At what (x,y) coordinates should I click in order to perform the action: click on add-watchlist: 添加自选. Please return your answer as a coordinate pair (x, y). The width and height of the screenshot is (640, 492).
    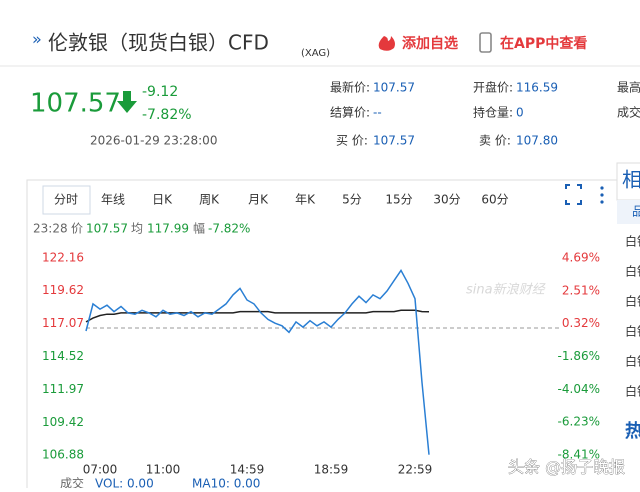
    Looking at the image, I should click on (430, 43).